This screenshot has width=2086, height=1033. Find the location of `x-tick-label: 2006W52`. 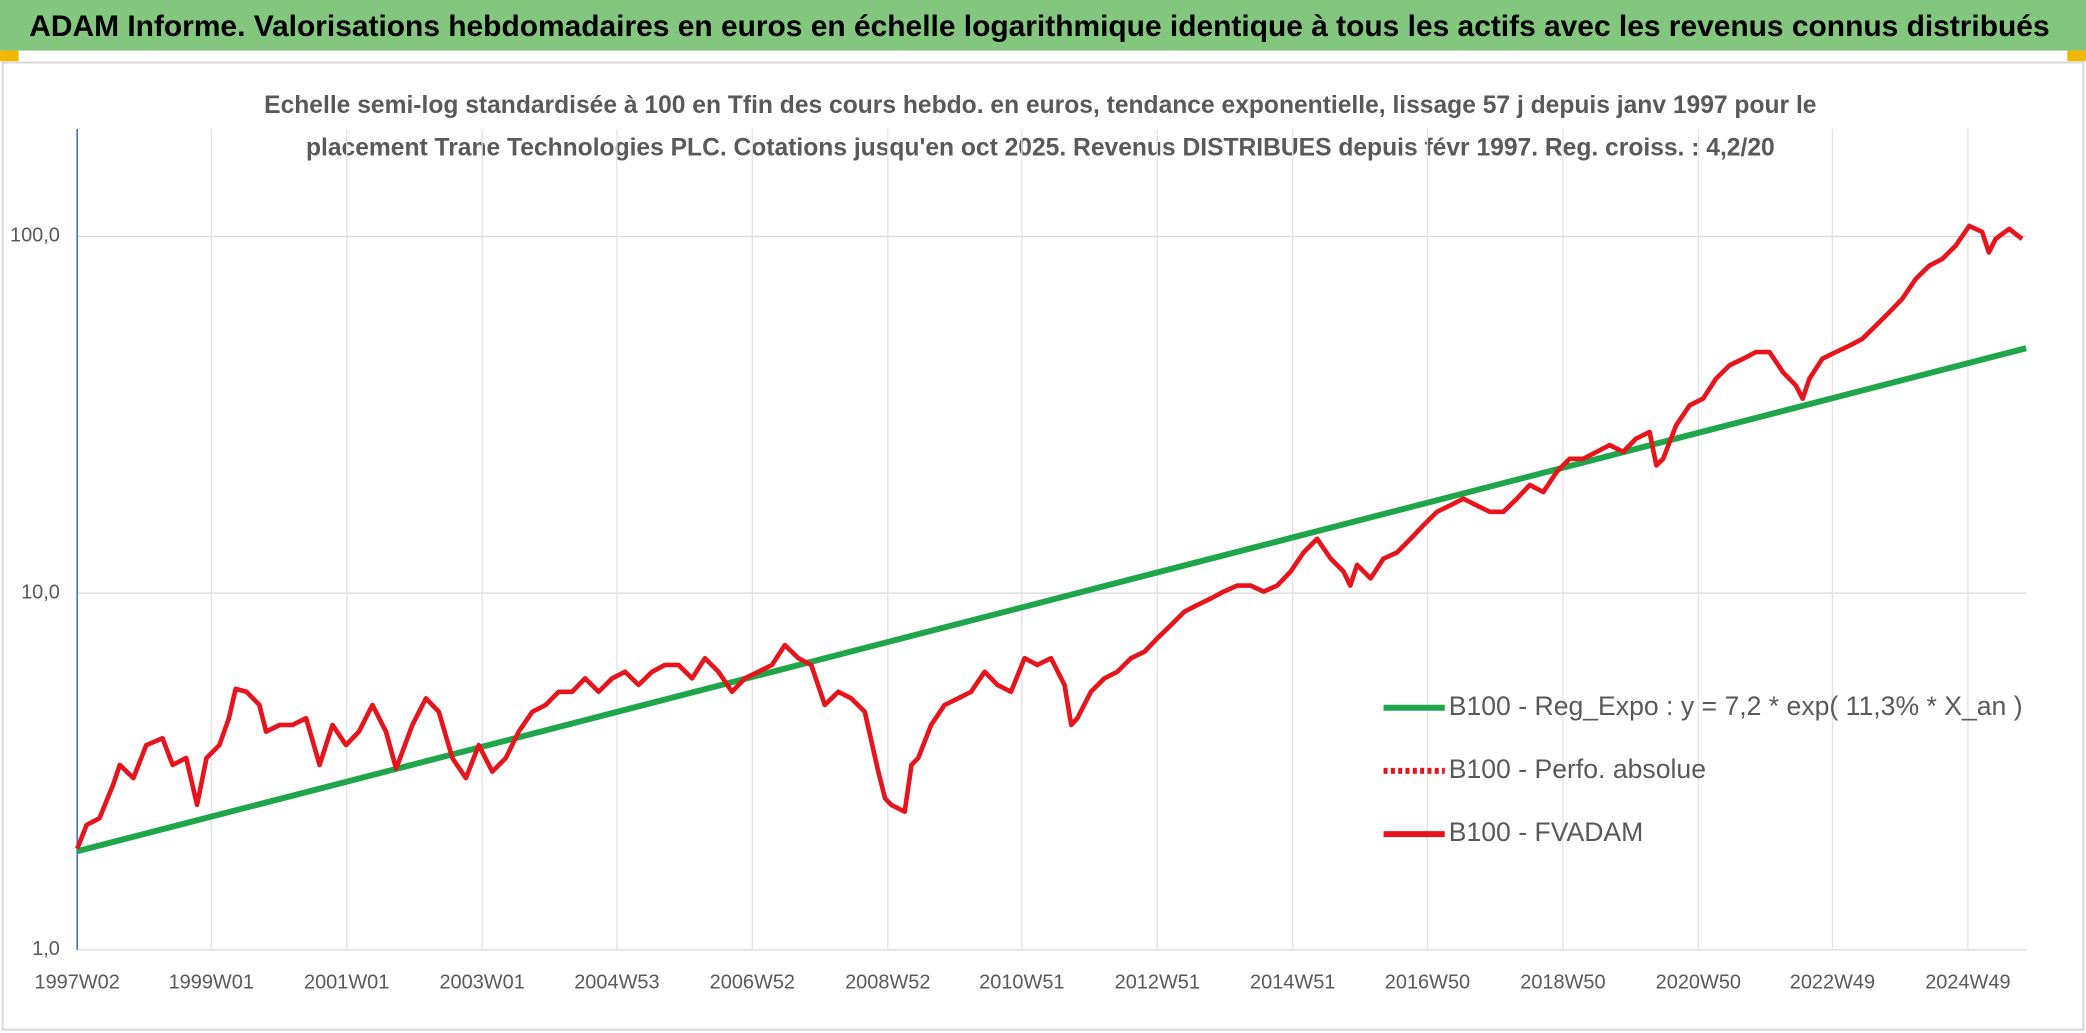

x-tick-label: 2006W52 is located at coordinates (752, 982).